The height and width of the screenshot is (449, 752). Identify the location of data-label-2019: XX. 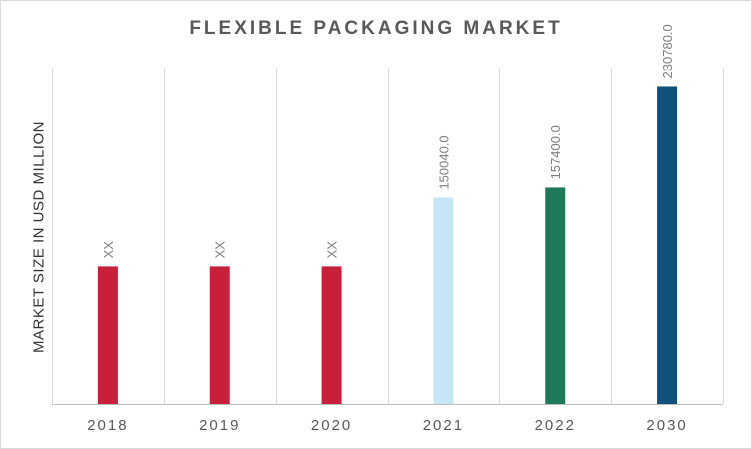
(220, 250).